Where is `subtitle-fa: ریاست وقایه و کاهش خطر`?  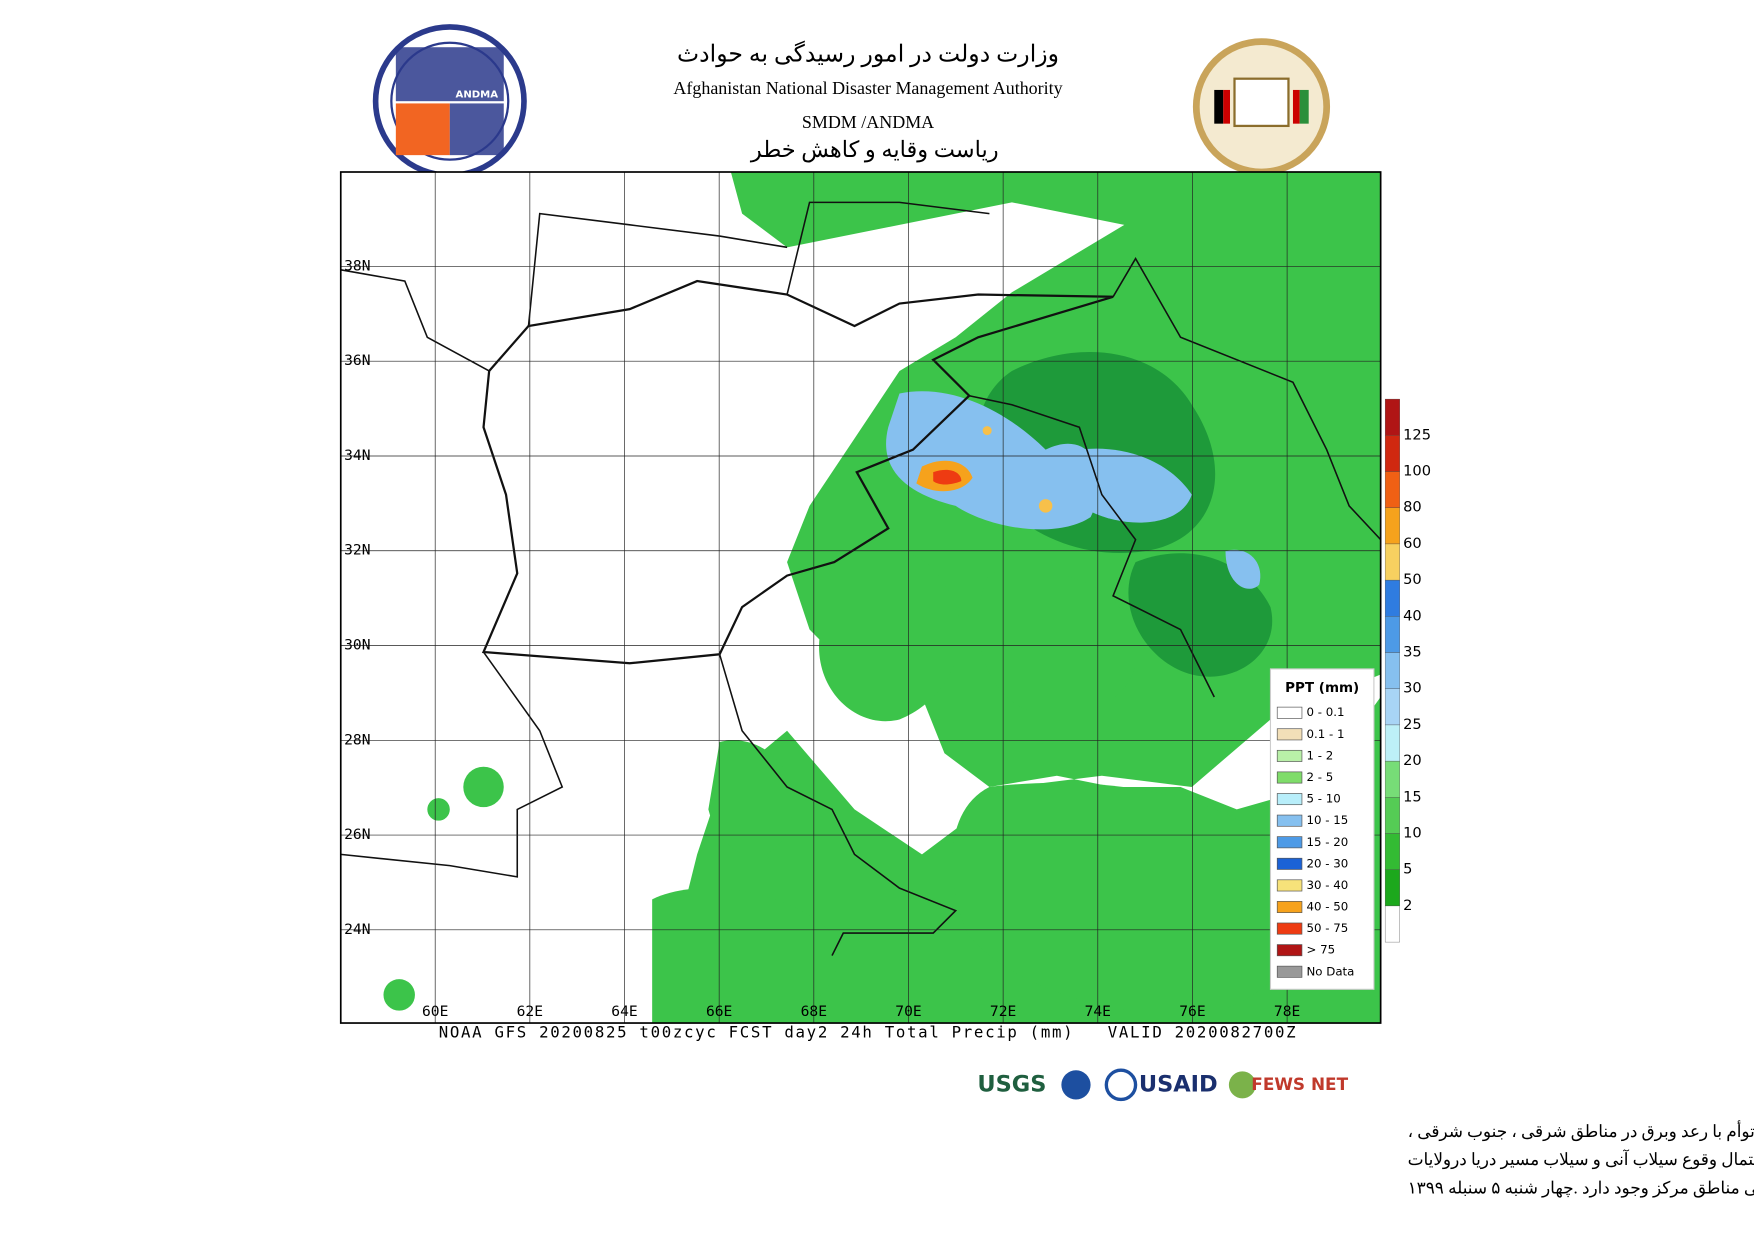 subtitle-fa: ریاست وقایه و کاهش خطر is located at coordinates (874, 150).